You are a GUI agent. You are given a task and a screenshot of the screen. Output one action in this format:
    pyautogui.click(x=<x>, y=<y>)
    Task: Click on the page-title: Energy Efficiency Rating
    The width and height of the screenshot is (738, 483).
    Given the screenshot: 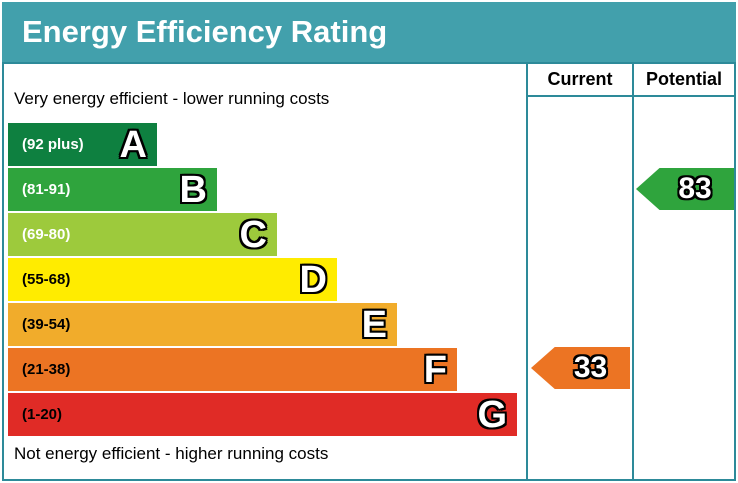 What is the action you would take?
    pyautogui.click(x=205, y=31)
    